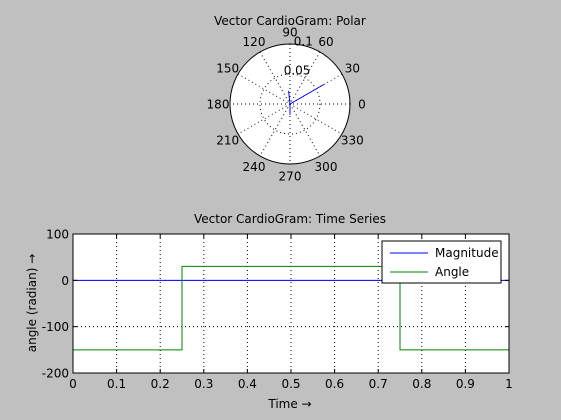  What do you see at coordinates (55, 327) in the screenshot?
I see `y-tick-label: -100` at bounding box center [55, 327].